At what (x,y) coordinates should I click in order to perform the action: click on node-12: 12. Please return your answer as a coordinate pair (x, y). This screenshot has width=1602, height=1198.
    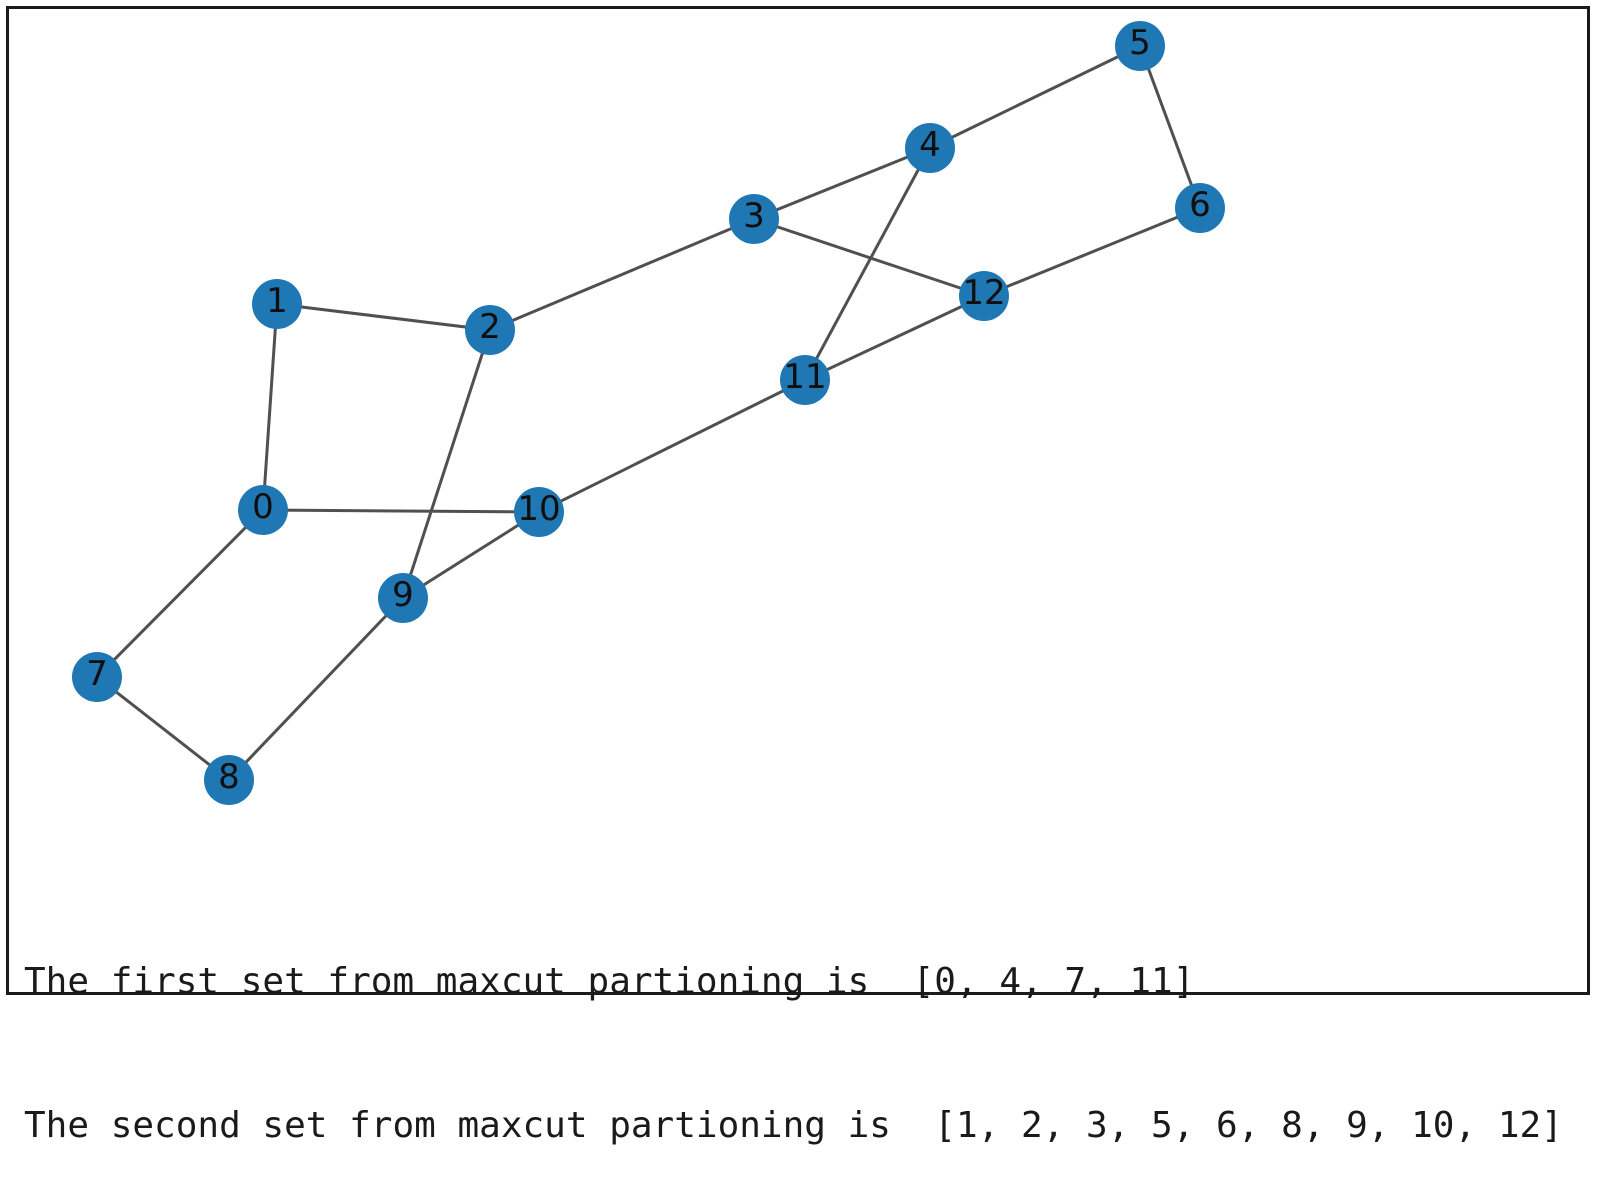
    Looking at the image, I should click on (984, 296).